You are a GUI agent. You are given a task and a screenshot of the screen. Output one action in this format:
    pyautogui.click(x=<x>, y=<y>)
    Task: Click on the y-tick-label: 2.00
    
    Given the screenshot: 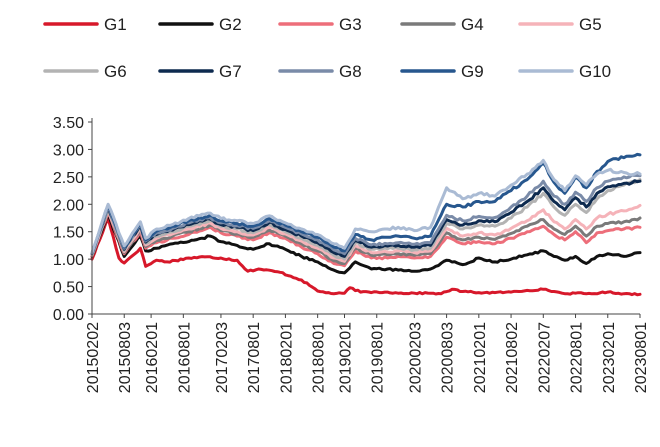 What is the action you would take?
    pyautogui.click(x=68, y=205)
    